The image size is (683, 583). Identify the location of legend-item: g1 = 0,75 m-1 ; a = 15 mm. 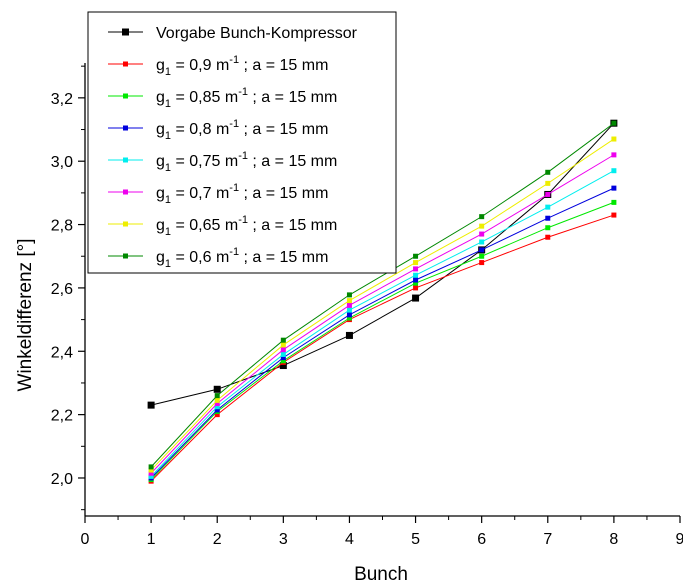
(222, 162).